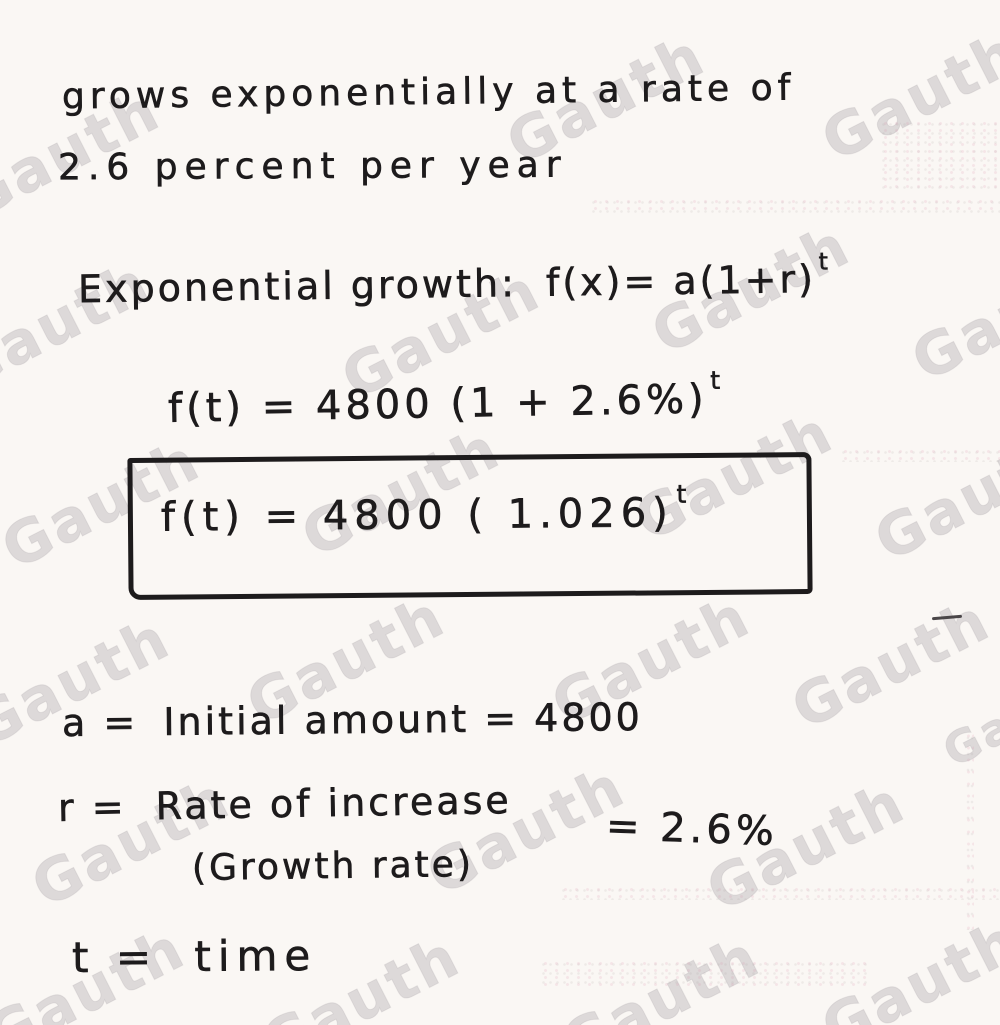 Image resolution: width=1000 pixels, height=1025 pixels. What do you see at coordinates (115, 957) in the screenshot?
I see `t-symbol: t =` at bounding box center [115, 957].